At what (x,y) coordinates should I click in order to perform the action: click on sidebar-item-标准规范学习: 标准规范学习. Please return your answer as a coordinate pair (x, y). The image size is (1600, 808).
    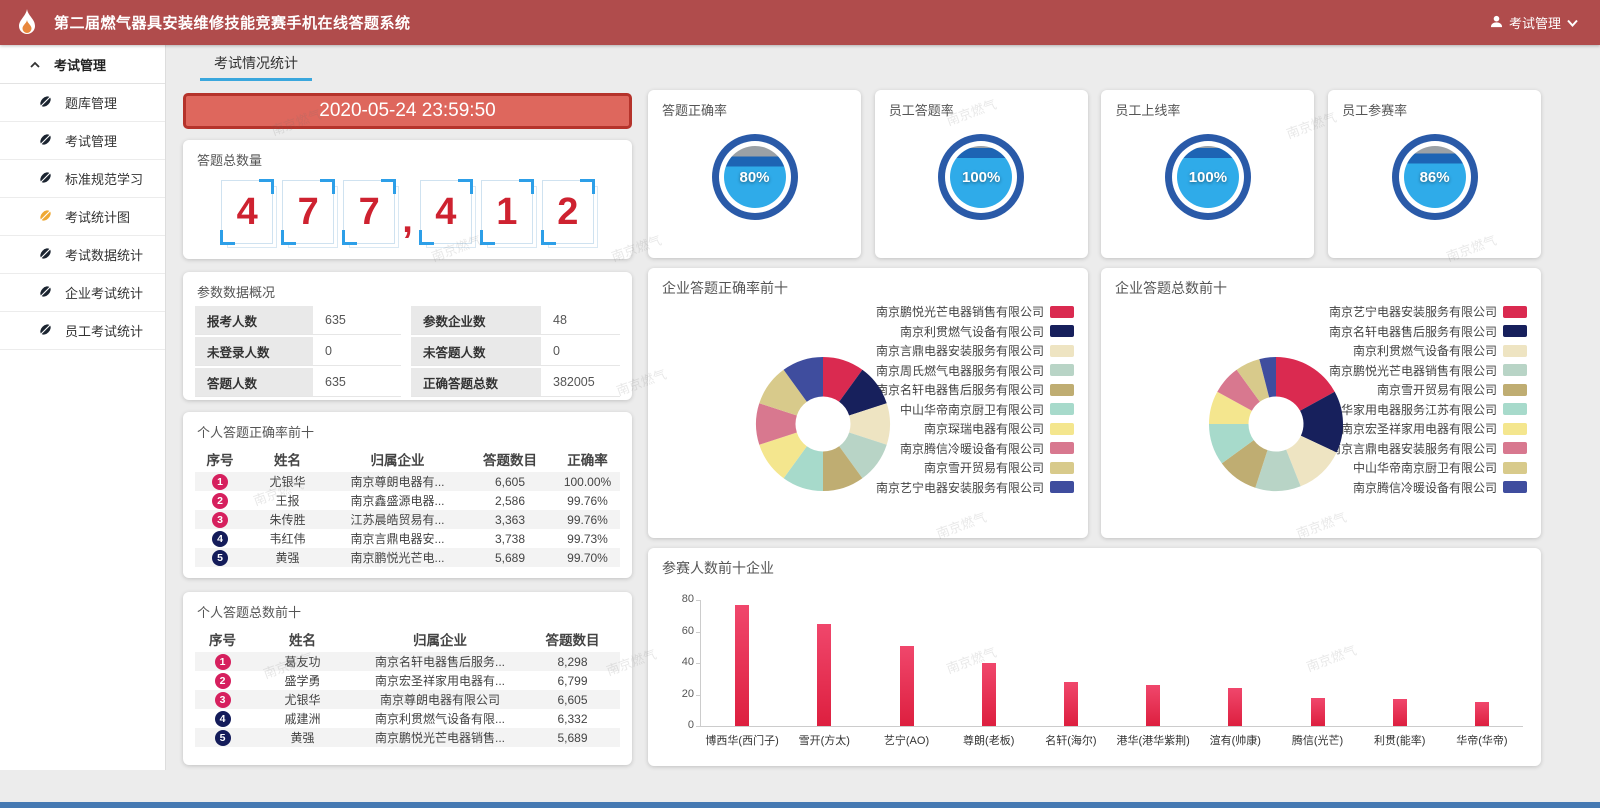
    Looking at the image, I should click on (82, 179).